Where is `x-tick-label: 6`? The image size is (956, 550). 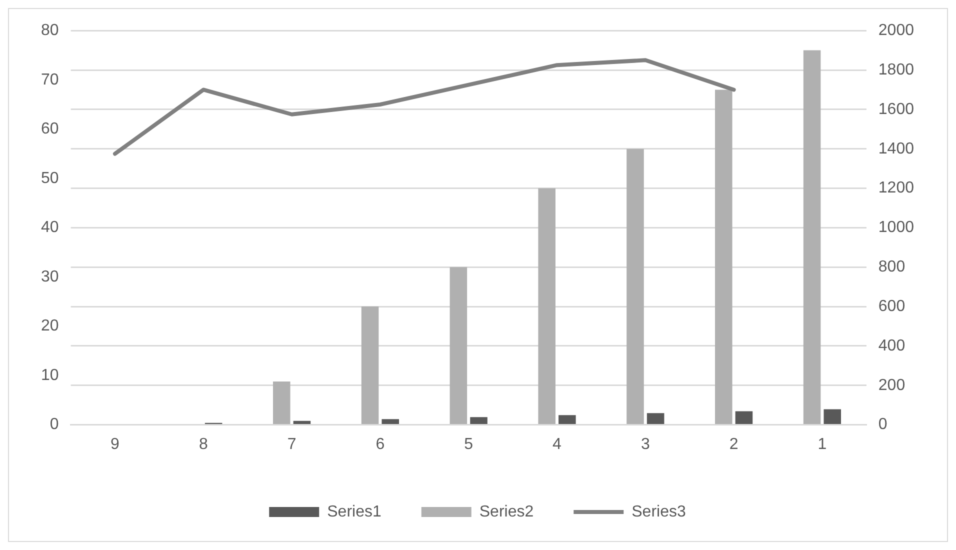 x-tick-label: 6 is located at coordinates (380, 444).